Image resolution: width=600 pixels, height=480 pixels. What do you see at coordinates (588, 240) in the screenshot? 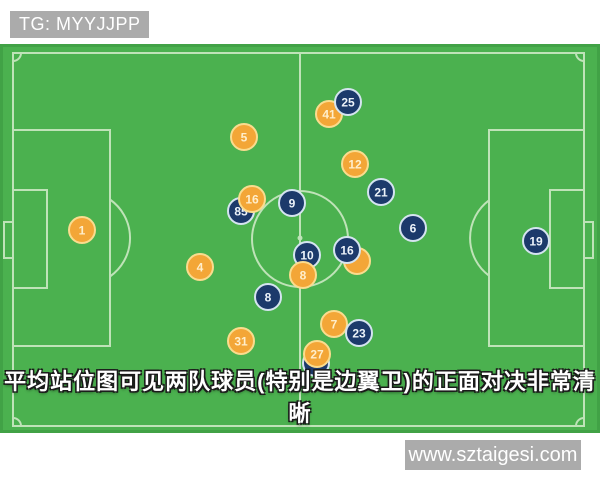
I see `right-goal` at bounding box center [588, 240].